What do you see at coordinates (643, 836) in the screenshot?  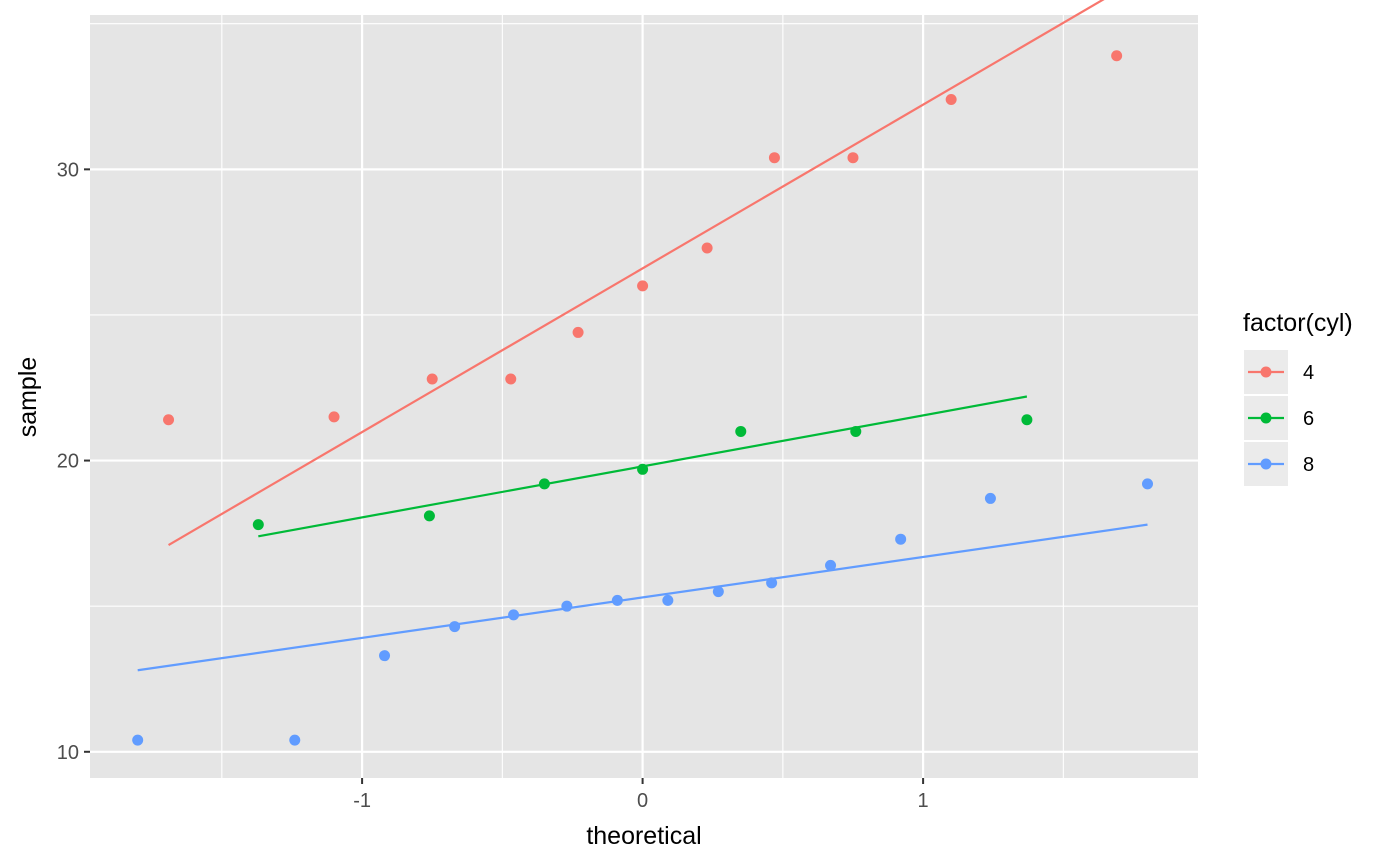 I see `x-axis-title: theoretical` at bounding box center [643, 836].